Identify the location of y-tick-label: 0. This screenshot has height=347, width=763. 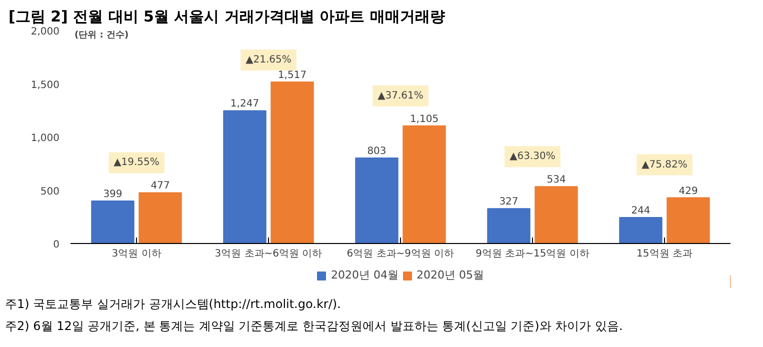
(56, 245).